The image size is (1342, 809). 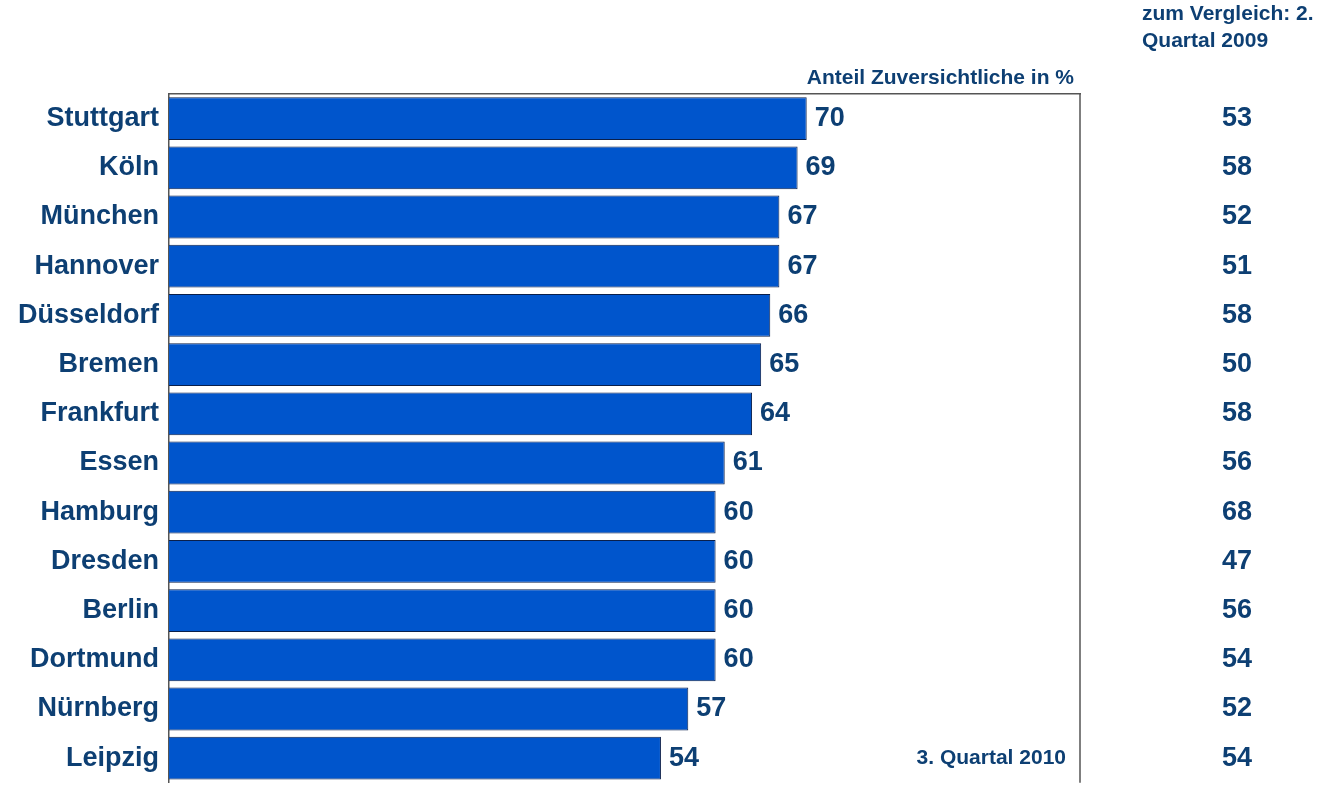 What do you see at coordinates (113, 756) in the screenshot?
I see `y-tick-label: Leipzig` at bounding box center [113, 756].